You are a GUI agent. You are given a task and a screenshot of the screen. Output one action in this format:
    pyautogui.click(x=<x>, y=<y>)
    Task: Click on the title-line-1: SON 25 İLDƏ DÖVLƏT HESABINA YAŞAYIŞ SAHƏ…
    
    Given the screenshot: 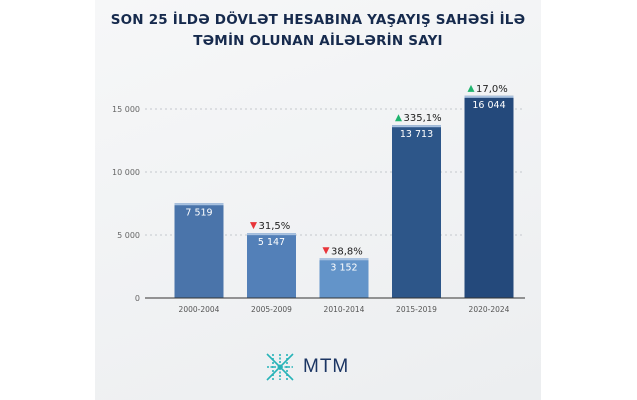 What is the action you would take?
    pyautogui.click(x=318, y=20)
    